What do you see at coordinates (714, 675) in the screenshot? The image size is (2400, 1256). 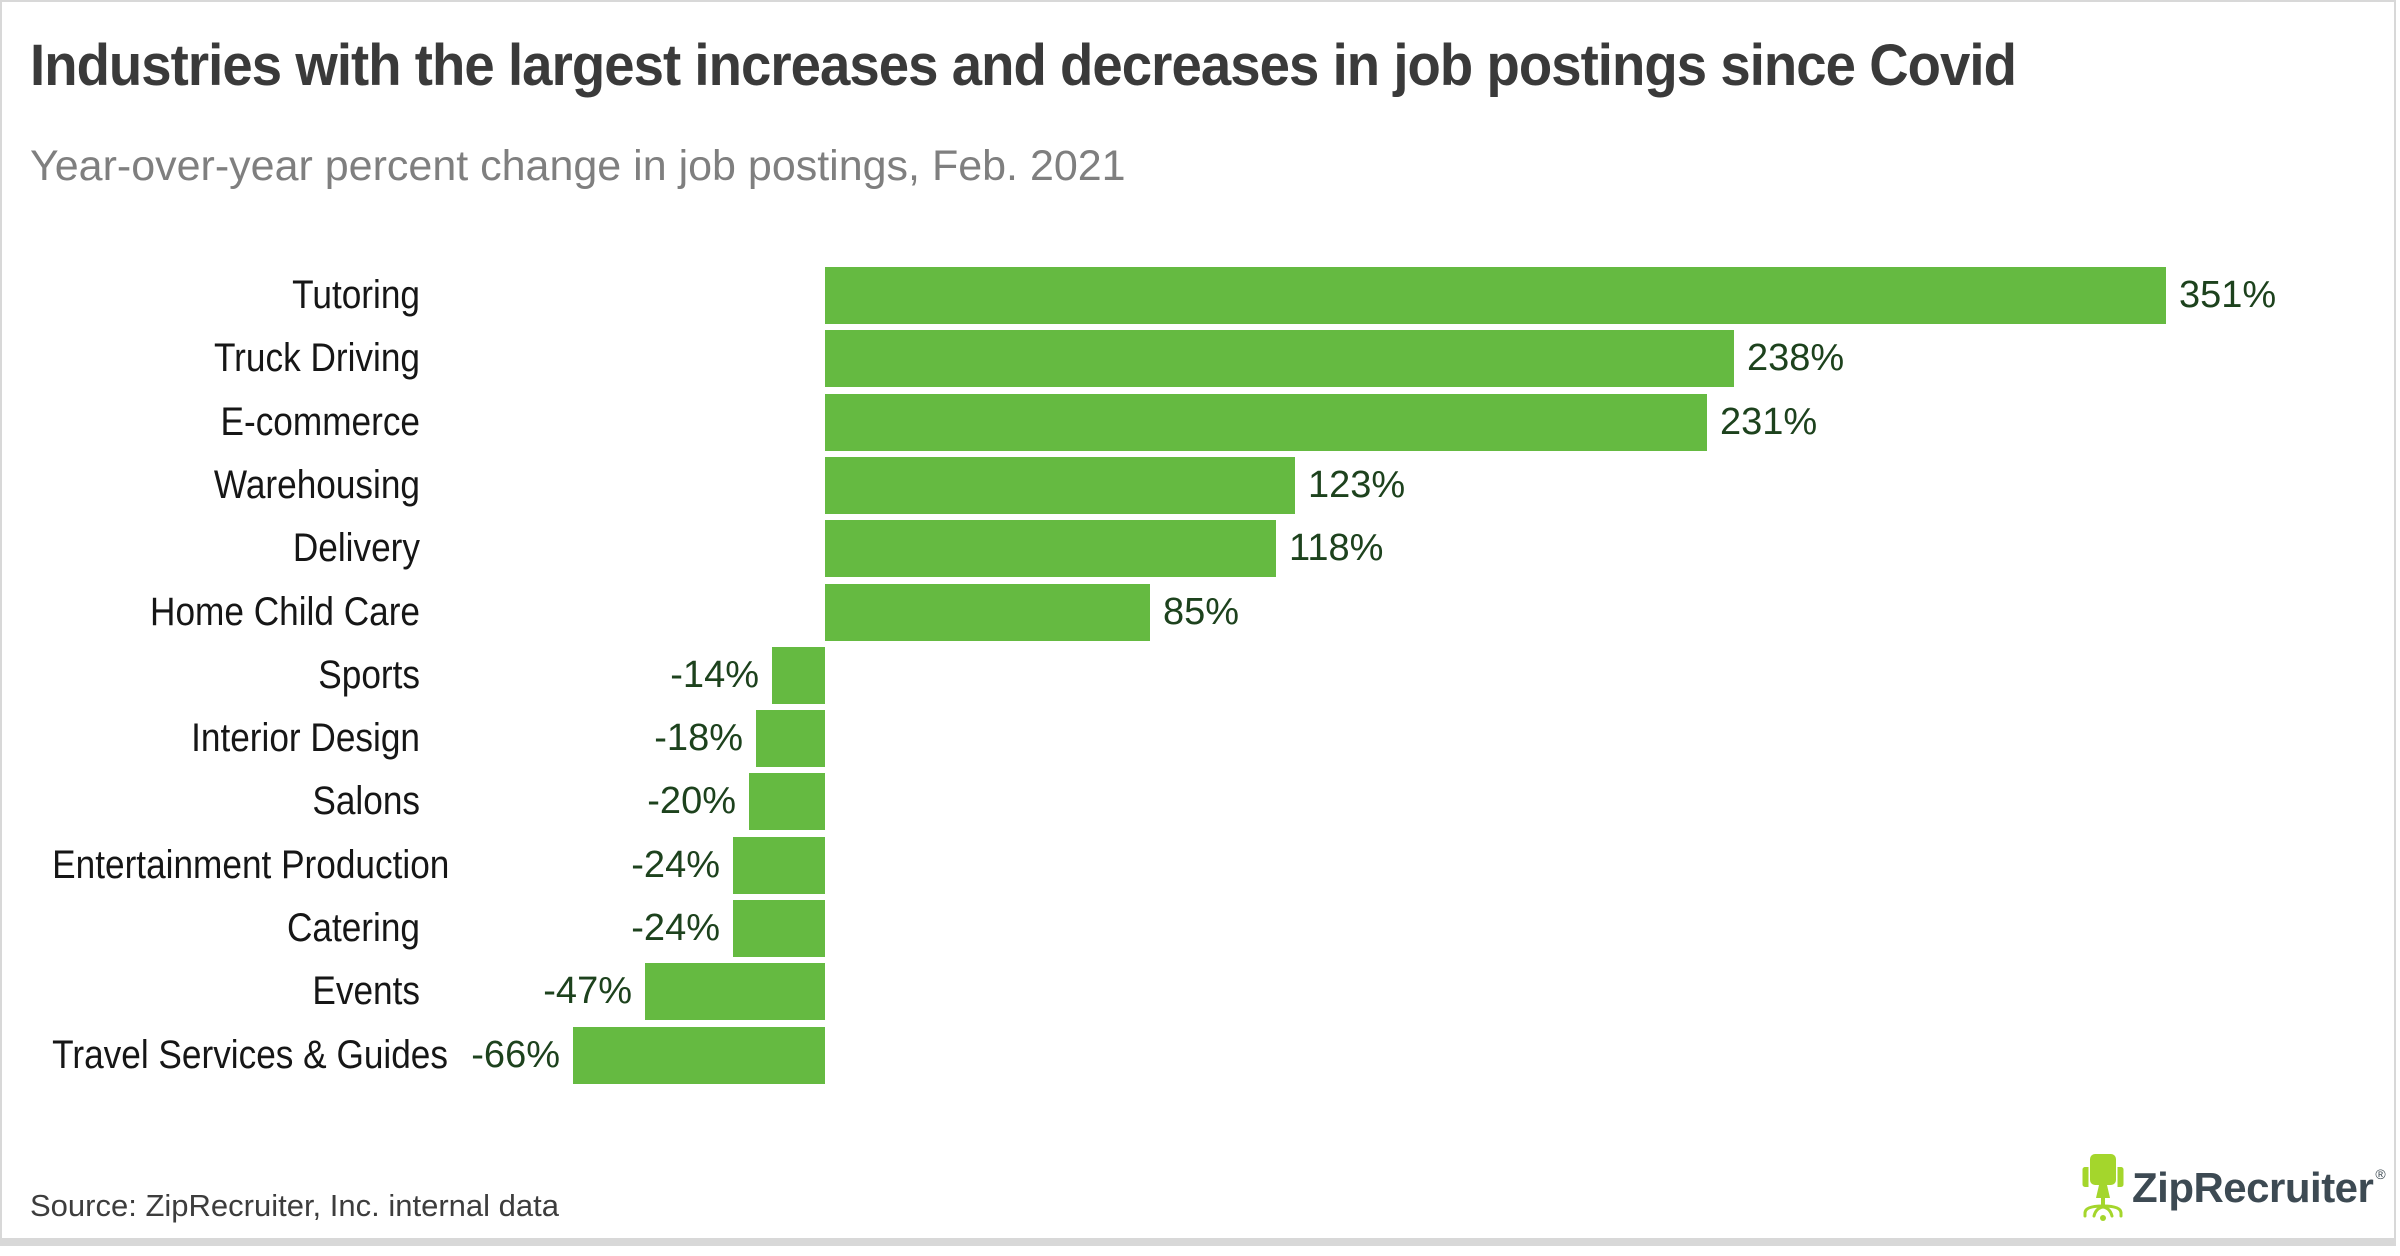 I see `value-label-sports: -14%` at bounding box center [714, 675].